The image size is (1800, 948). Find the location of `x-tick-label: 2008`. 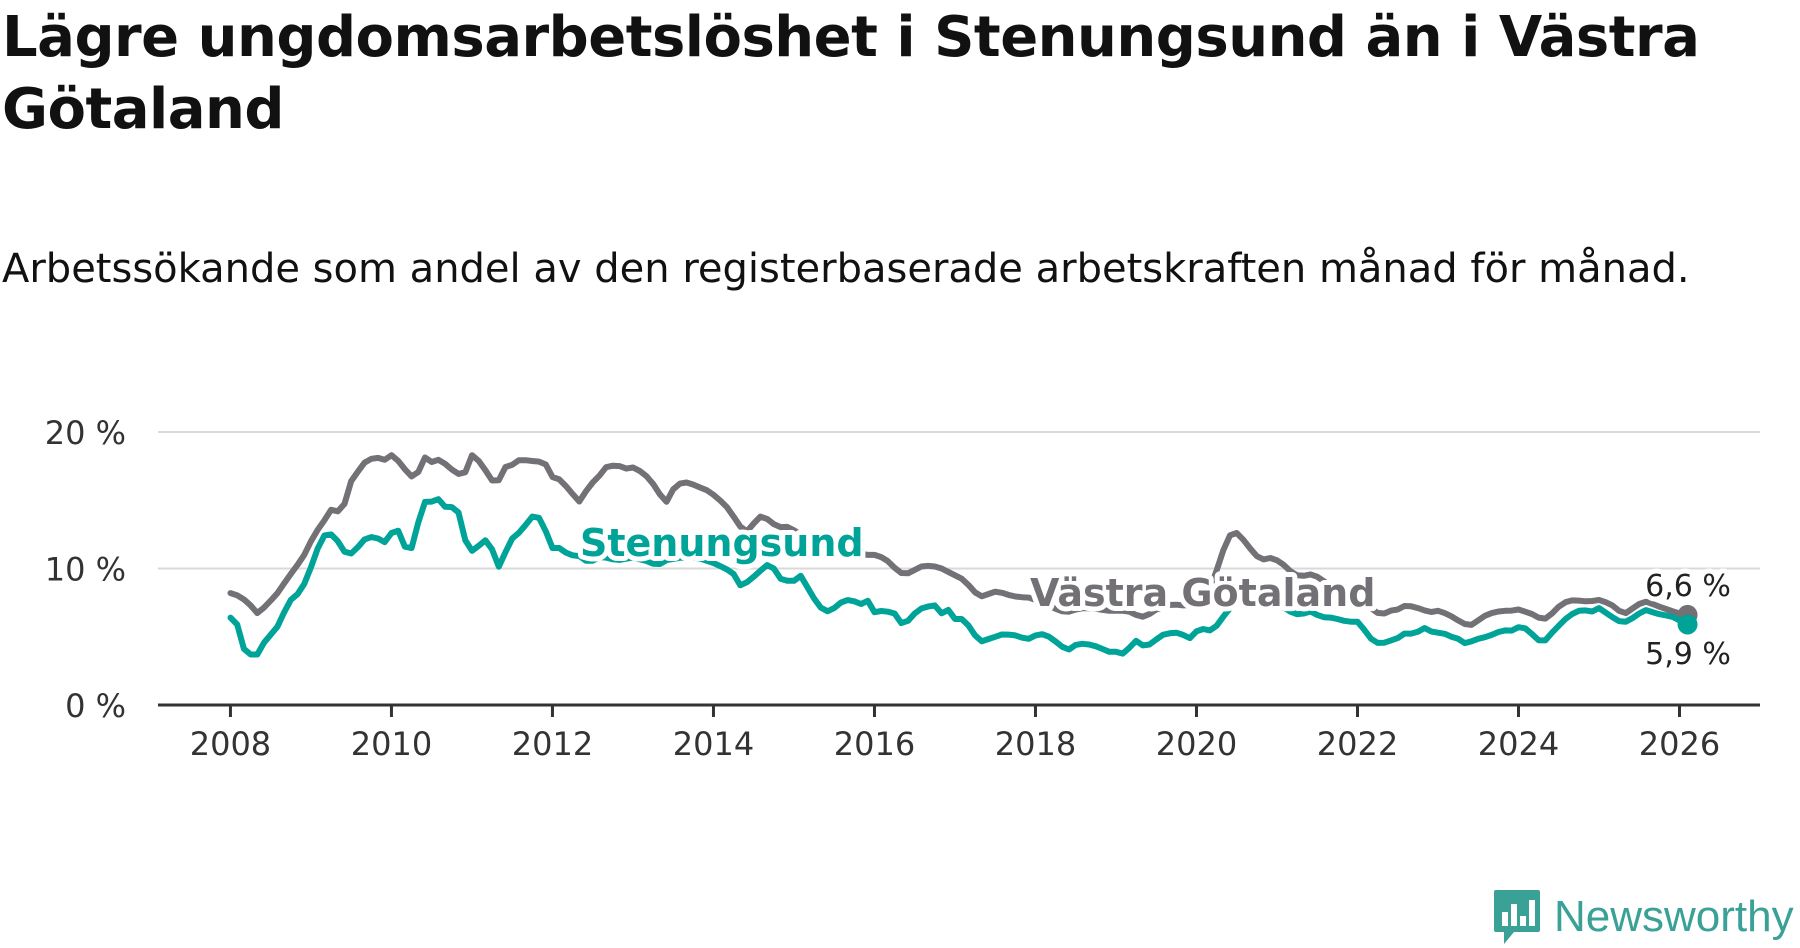

x-tick-label: 2008 is located at coordinates (230, 744).